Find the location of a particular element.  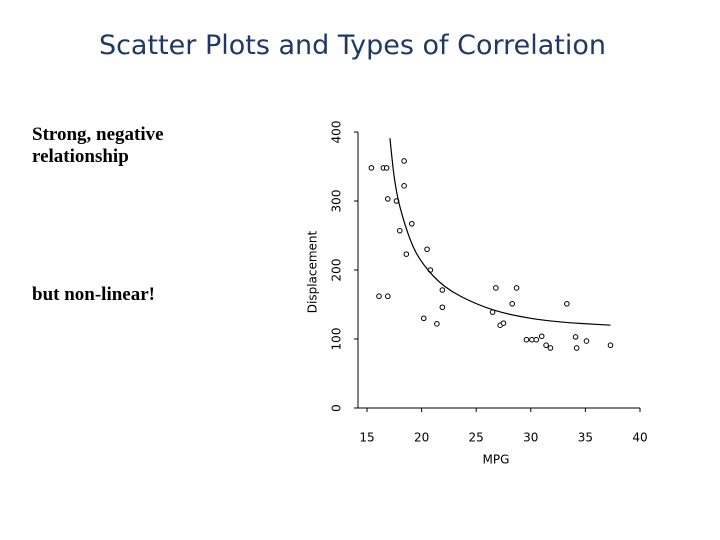

slide-title: Scatter Plots and Types of Correlation is located at coordinates (352, 45).